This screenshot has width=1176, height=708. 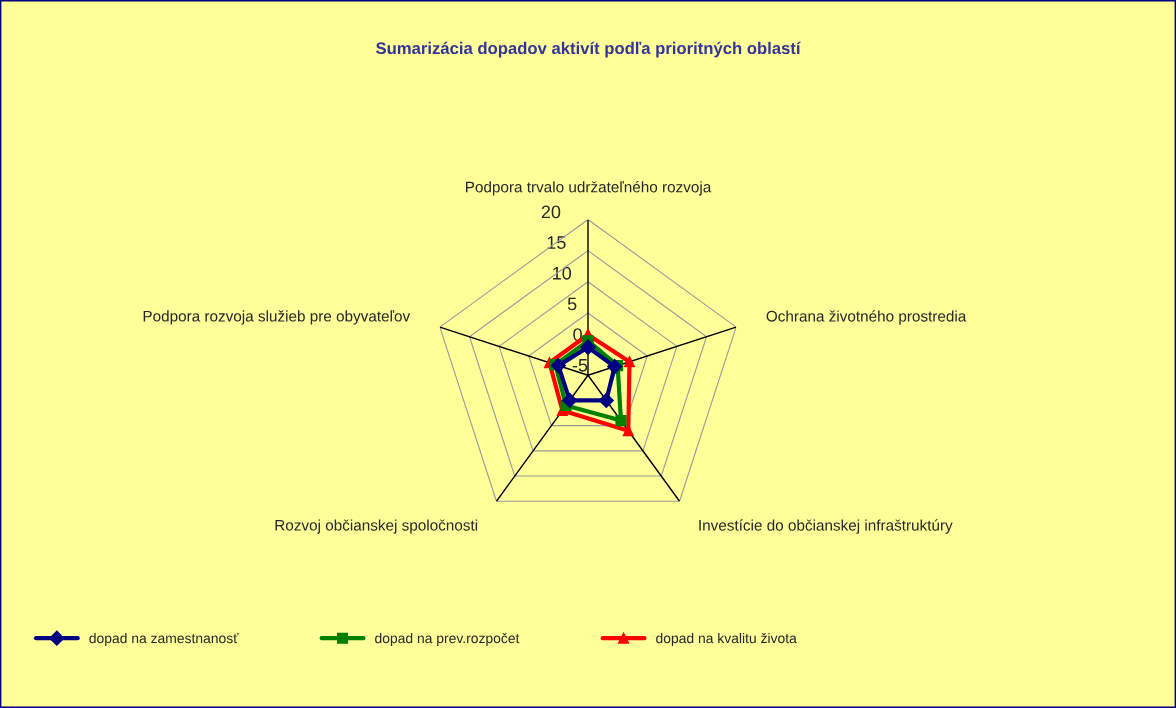 I want to click on y-tick-label: 20, so click(x=551, y=212).